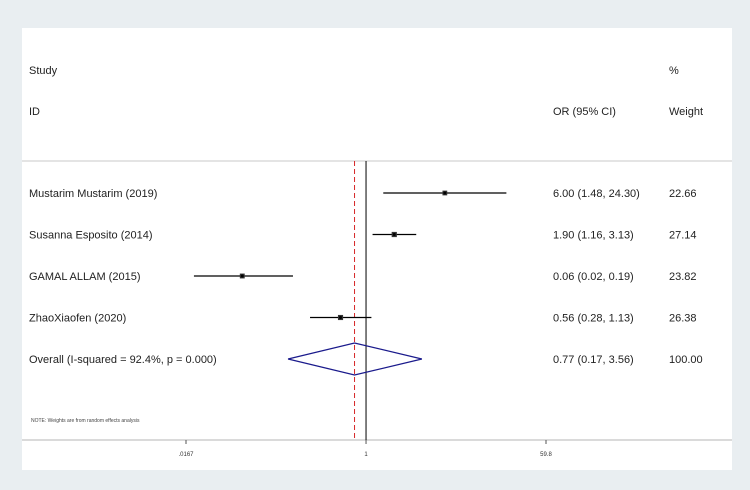  I want to click on overall-diamond, so click(355, 359).